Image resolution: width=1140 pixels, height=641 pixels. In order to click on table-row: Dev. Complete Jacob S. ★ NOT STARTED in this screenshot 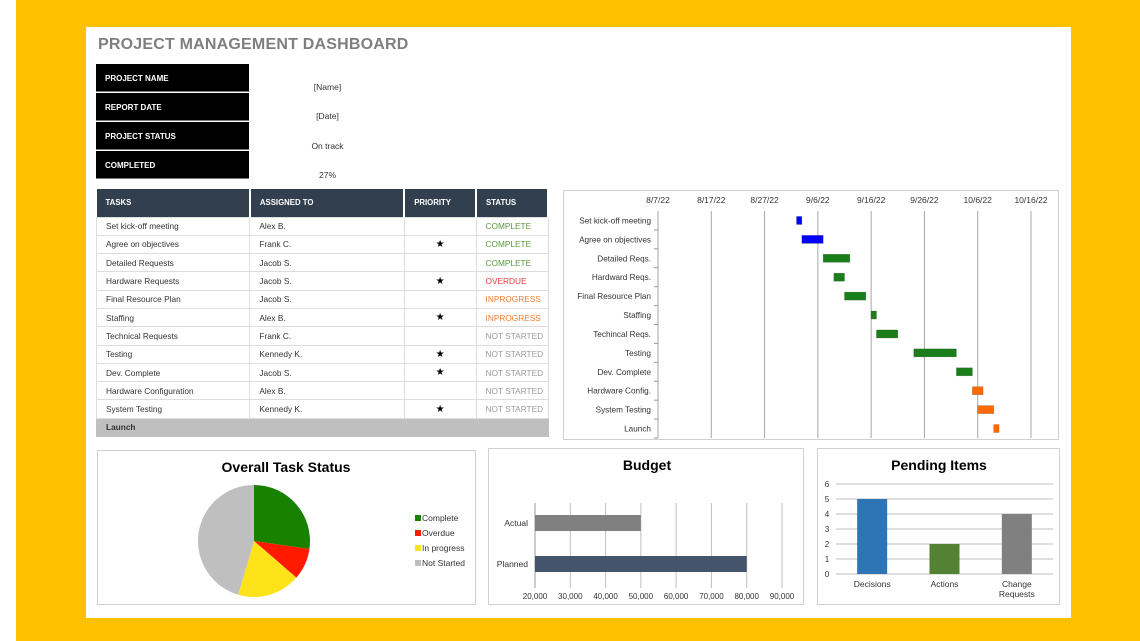, I will do `click(322, 372)`.